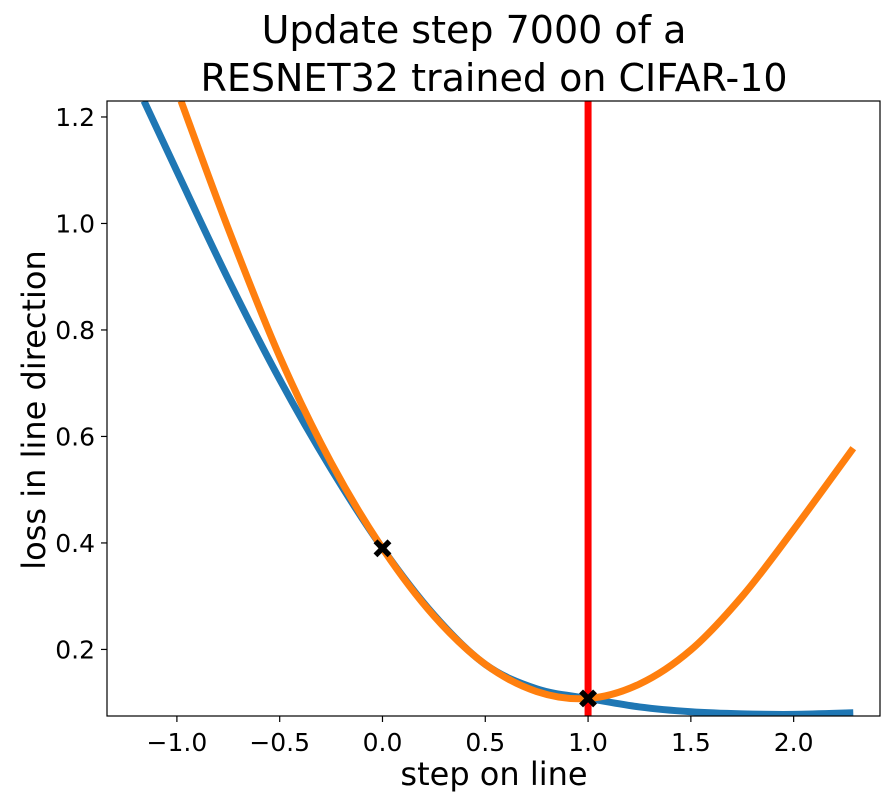  I want to click on x-tick-label-4: 1.0, so click(588, 742).